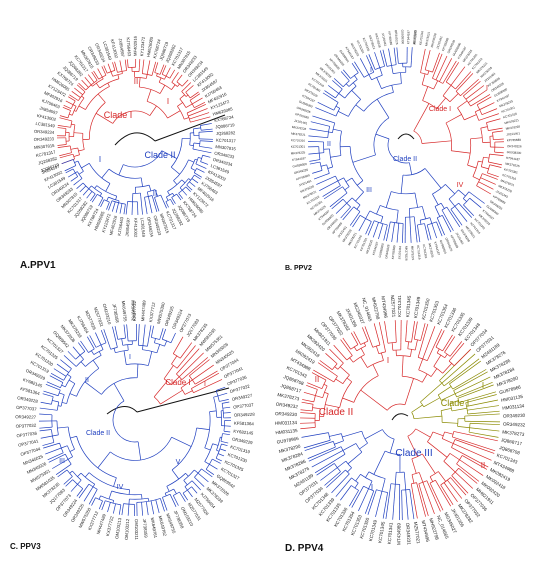 The width and height of the screenshot is (550, 566). What do you see at coordinates (408, 534) in the screenshot?
I see `leaf-label: OR349231` at bounding box center [408, 534].